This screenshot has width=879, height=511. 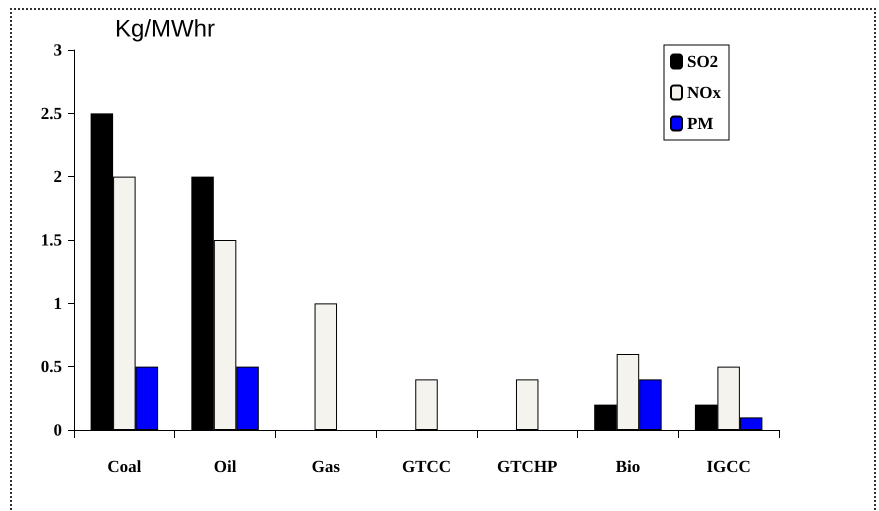 What do you see at coordinates (728, 466) in the screenshot?
I see `x-tick-label: IGCC` at bounding box center [728, 466].